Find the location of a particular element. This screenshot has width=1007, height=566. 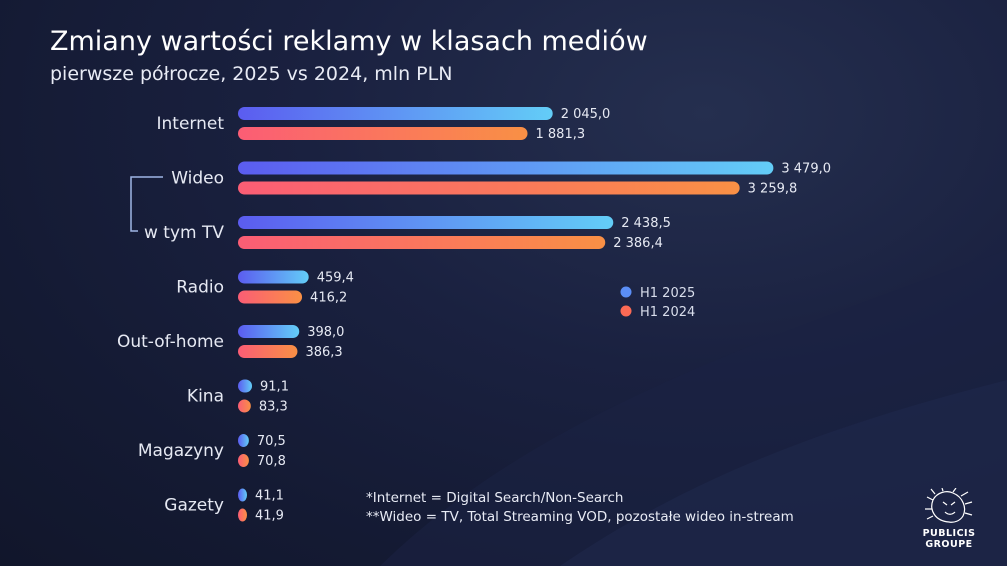

category-label-internet: Internet is located at coordinates (190, 124).